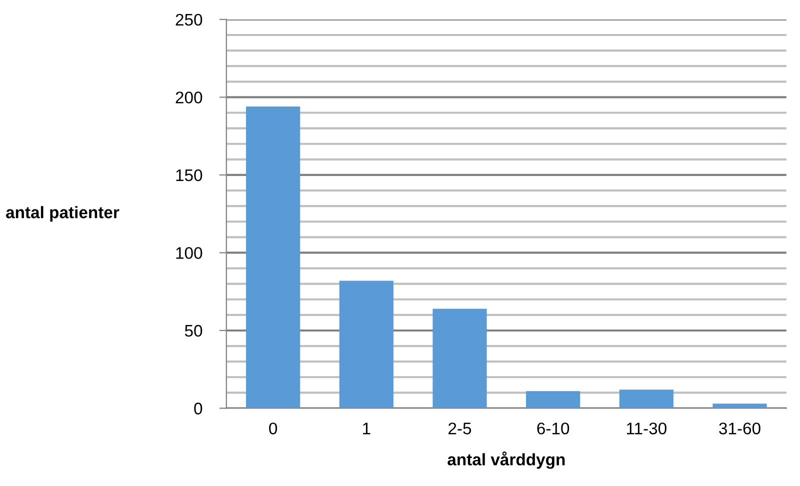  What do you see at coordinates (506, 460) in the screenshot?
I see `x-axis-title: antal vårddygn` at bounding box center [506, 460].